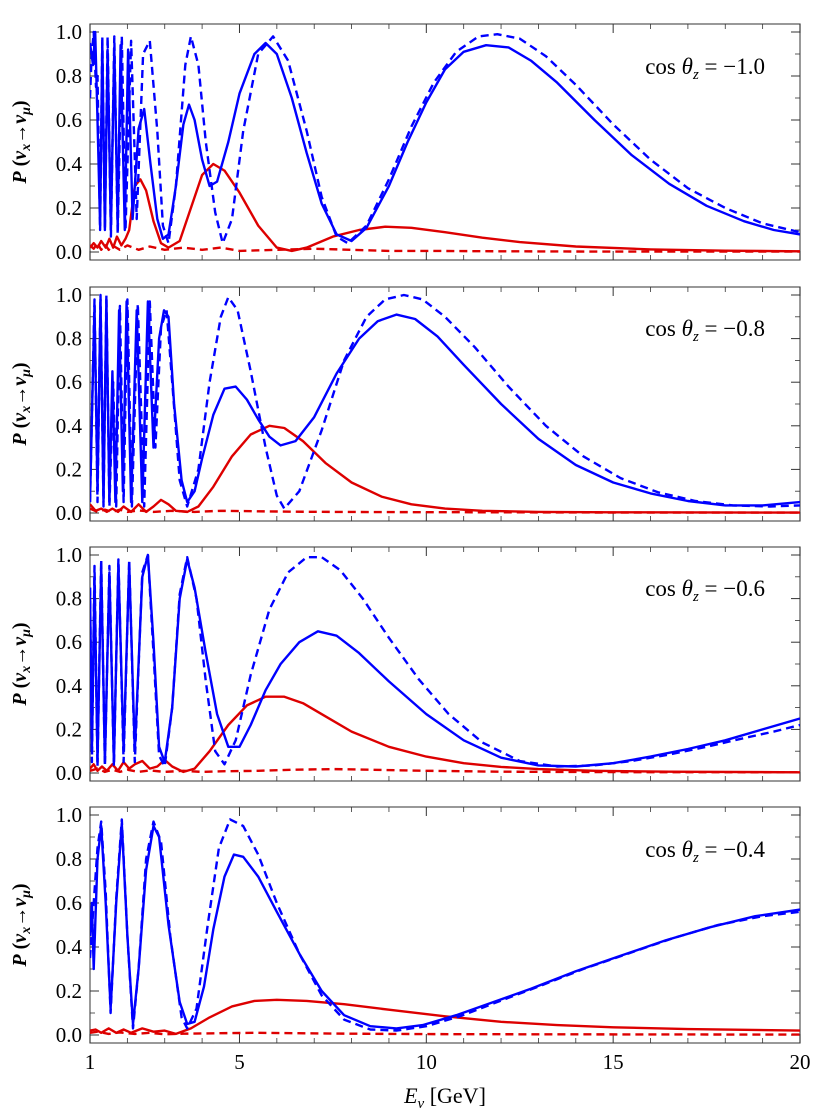 This screenshot has width=821, height=1115. I want to click on x-tick-label: 15, so click(613, 1062).